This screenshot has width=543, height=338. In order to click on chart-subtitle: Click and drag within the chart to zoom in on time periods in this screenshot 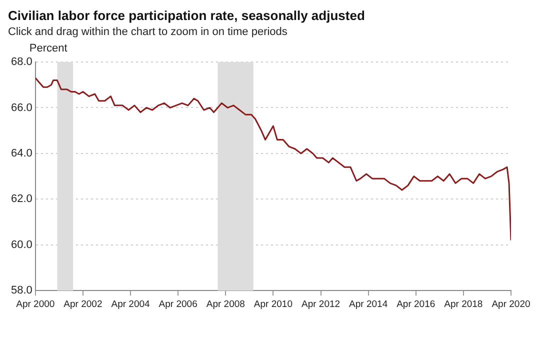, I will do `click(148, 32)`.